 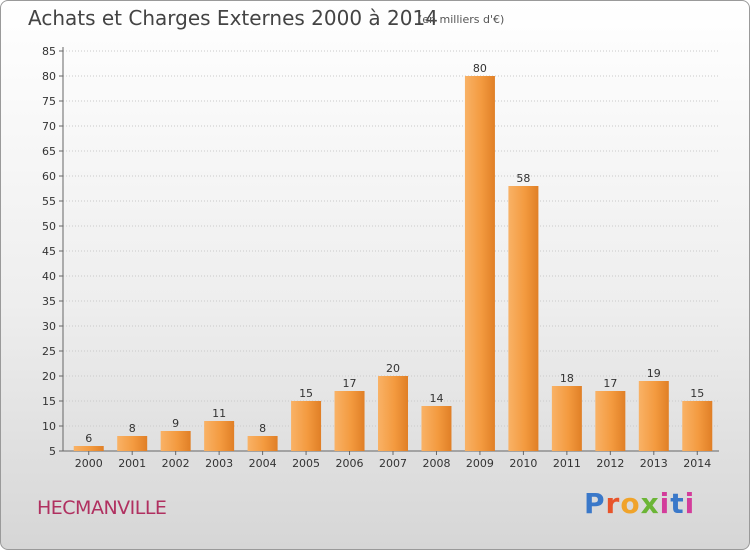 I want to click on data-label: 19, so click(x=654, y=373).